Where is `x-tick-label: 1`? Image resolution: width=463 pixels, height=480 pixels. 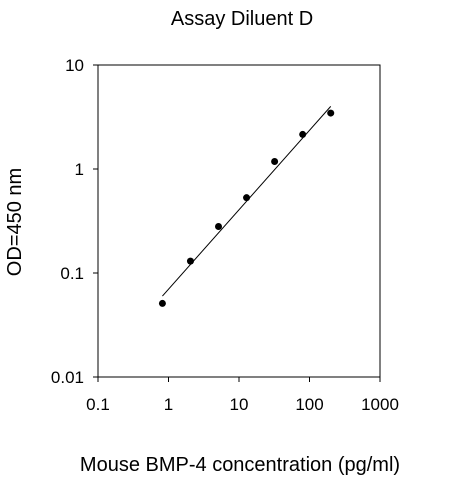
x-tick-label: 1 is located at coordinates (168, 404).